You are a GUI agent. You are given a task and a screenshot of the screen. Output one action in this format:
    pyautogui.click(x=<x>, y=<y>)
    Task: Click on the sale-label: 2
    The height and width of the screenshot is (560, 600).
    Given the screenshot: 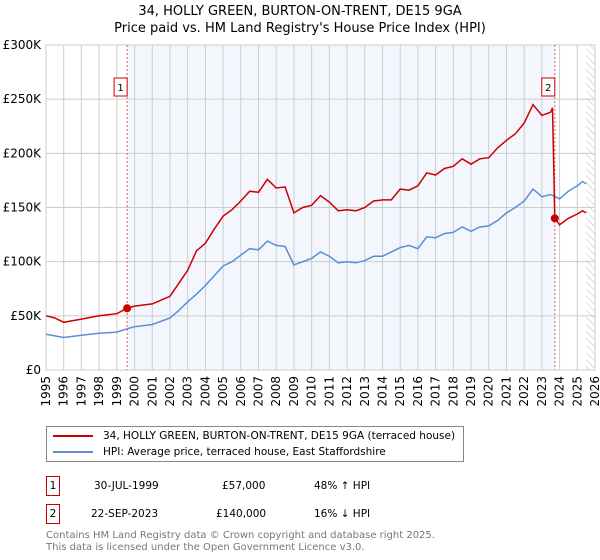 What is the action you would take?
    pyautogui.click(x=548, y=88)
    